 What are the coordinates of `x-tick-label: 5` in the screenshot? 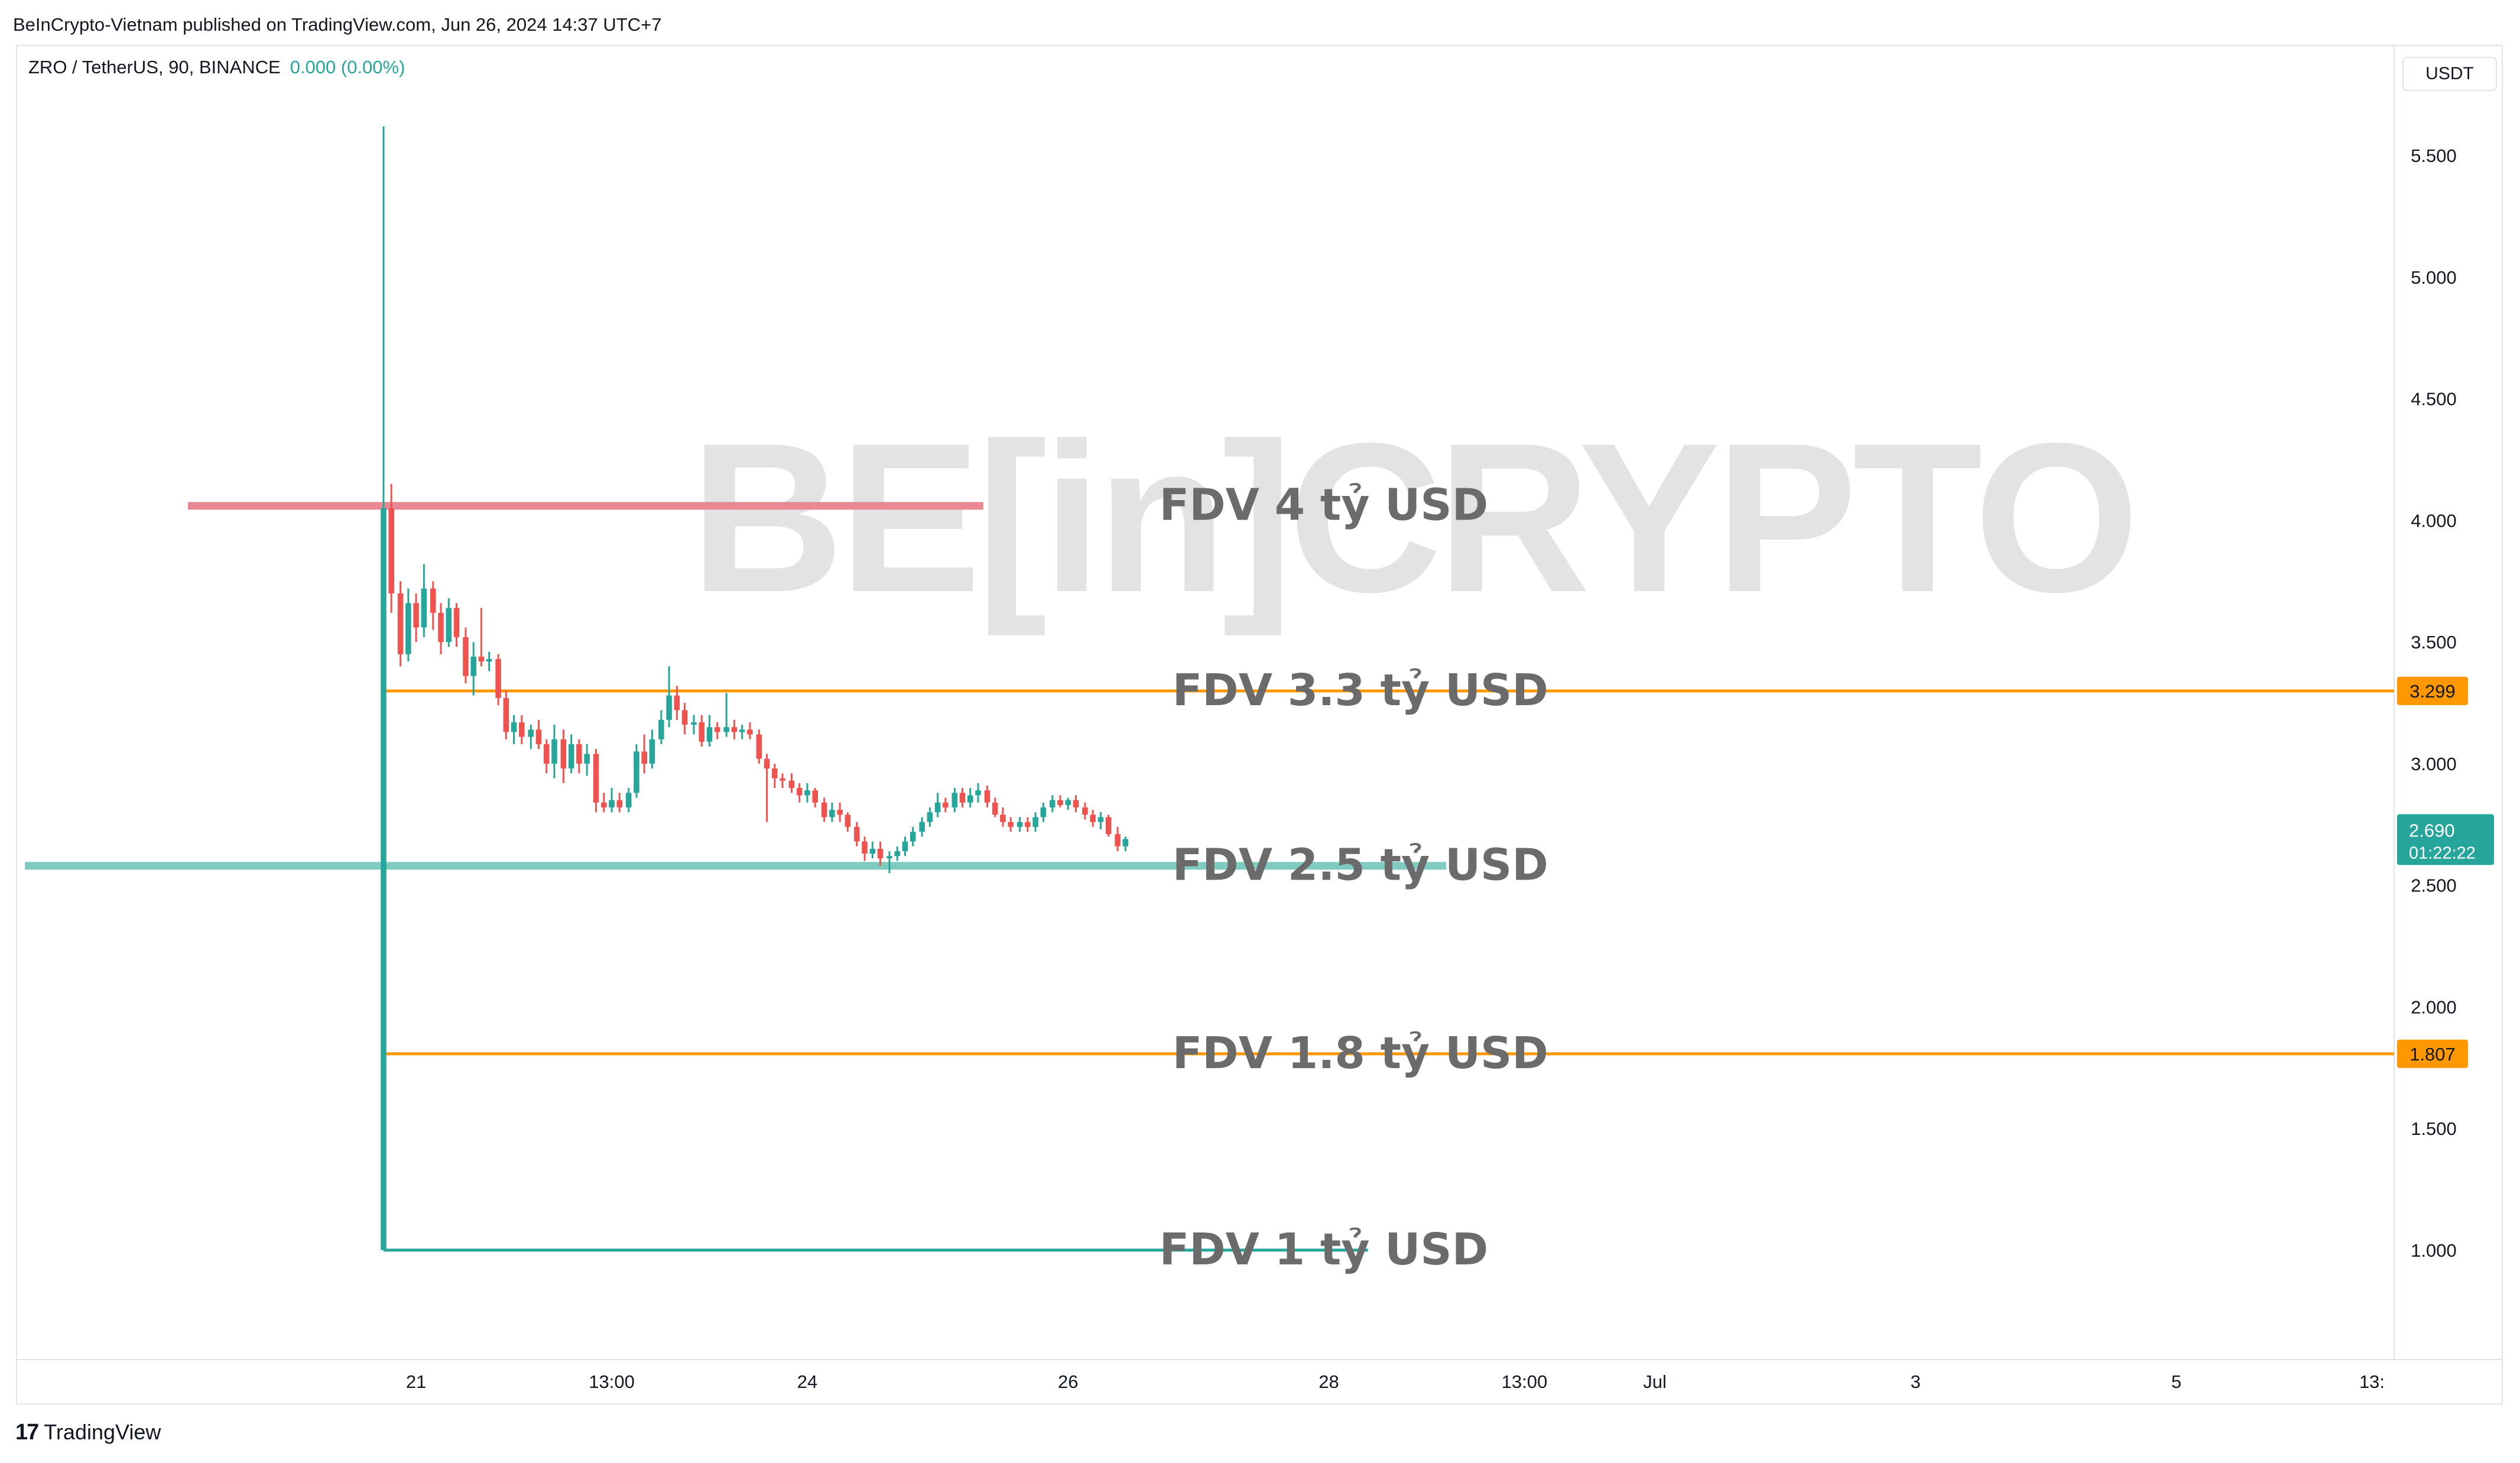 It's located at (2176, 1381).